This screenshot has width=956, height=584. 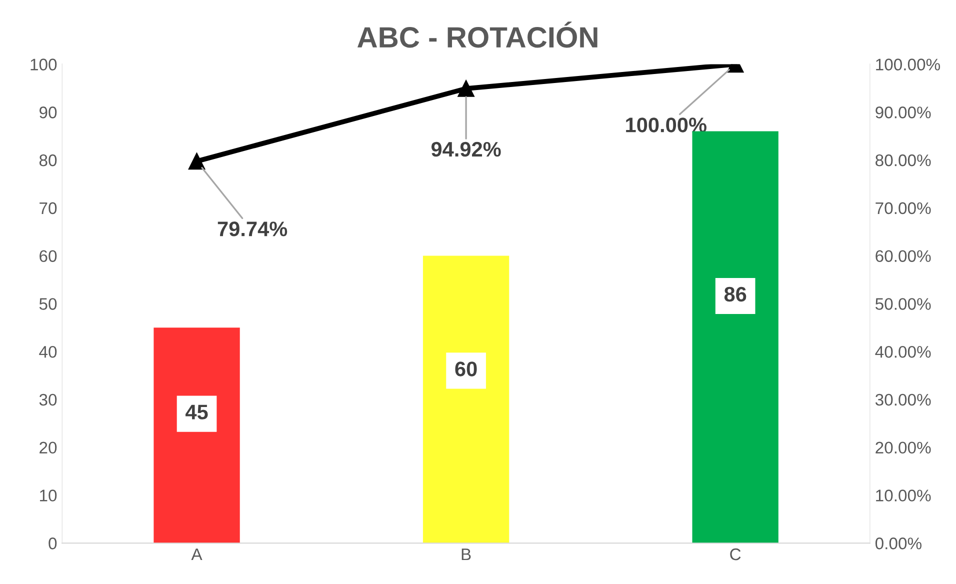 I want to click on y2-tick-label: 40.00%, so click(x=903, y=352).